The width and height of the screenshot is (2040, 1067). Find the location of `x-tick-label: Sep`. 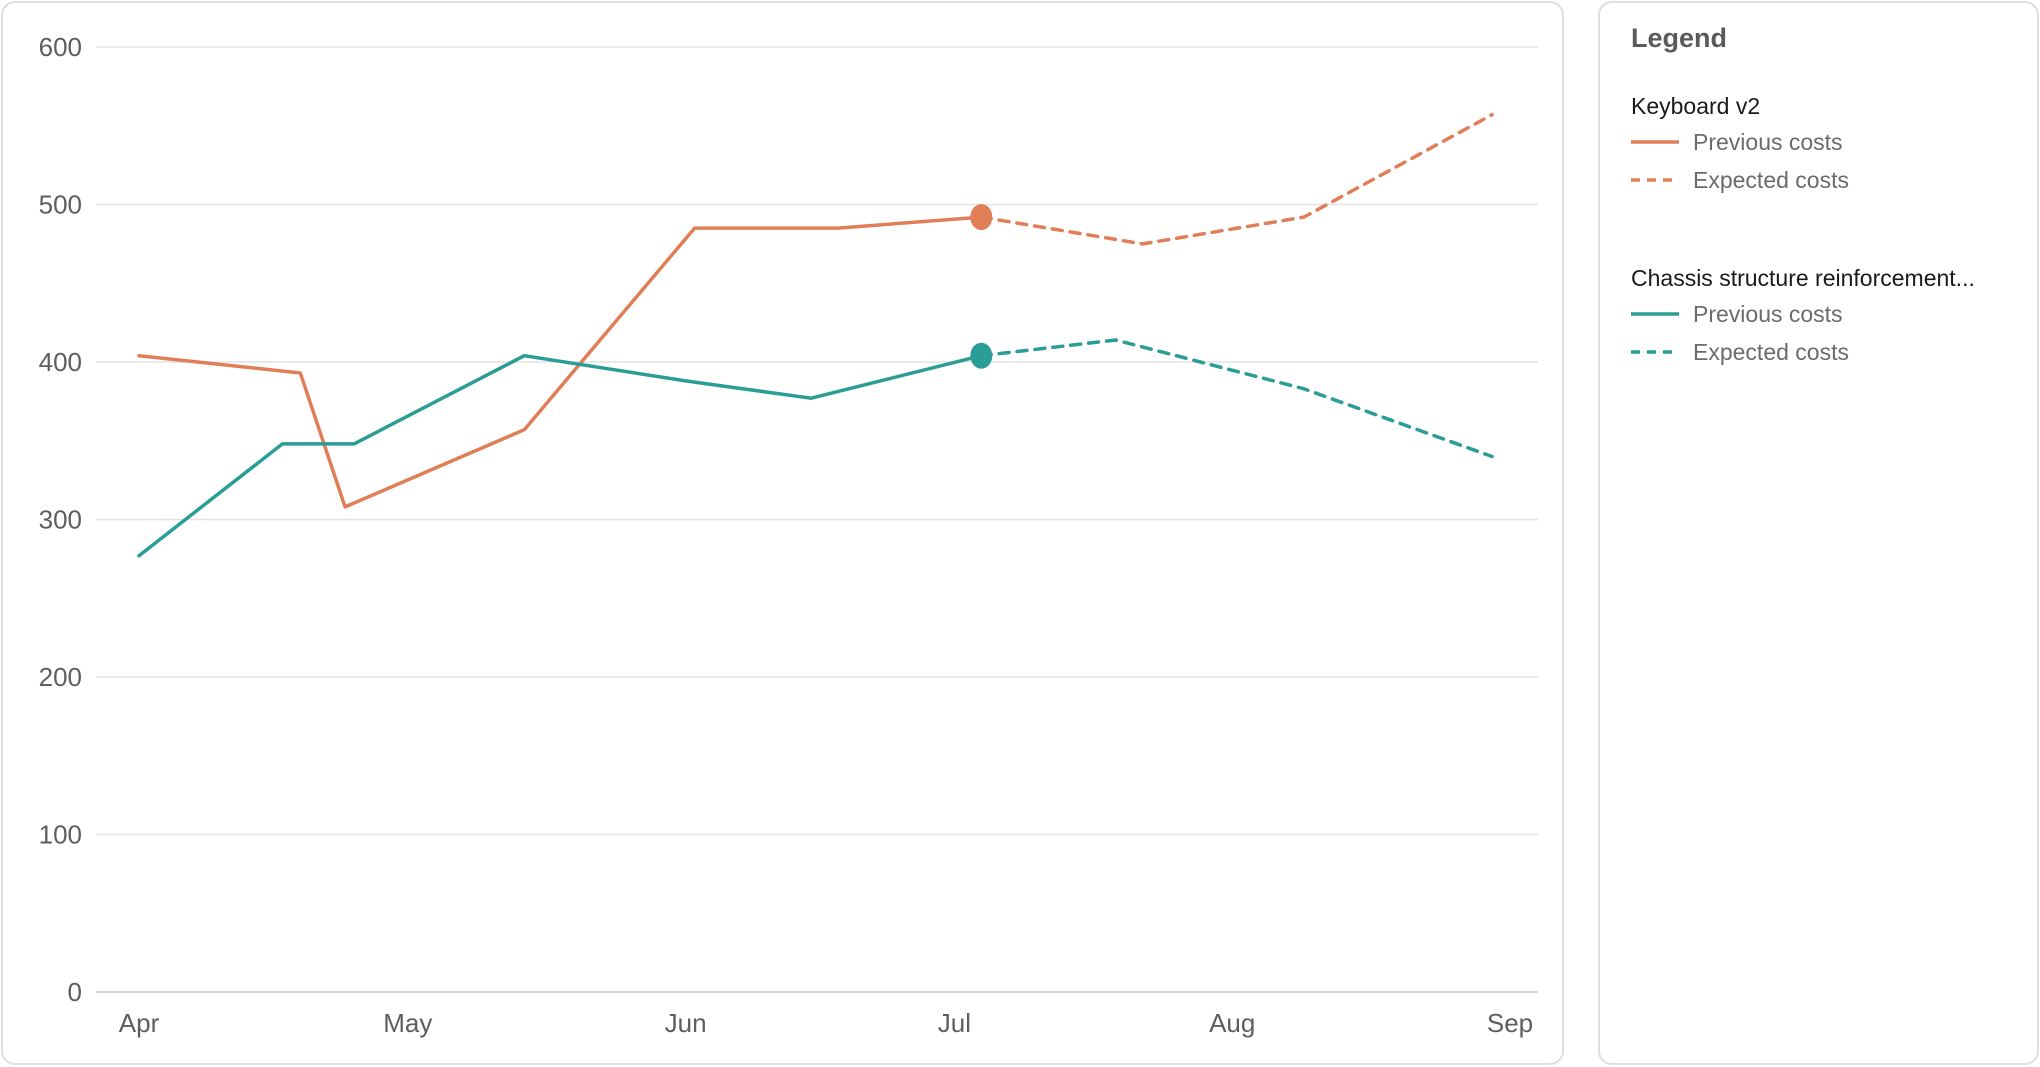

x-tick-label: Sep is located at coordinates (1510, 1023).